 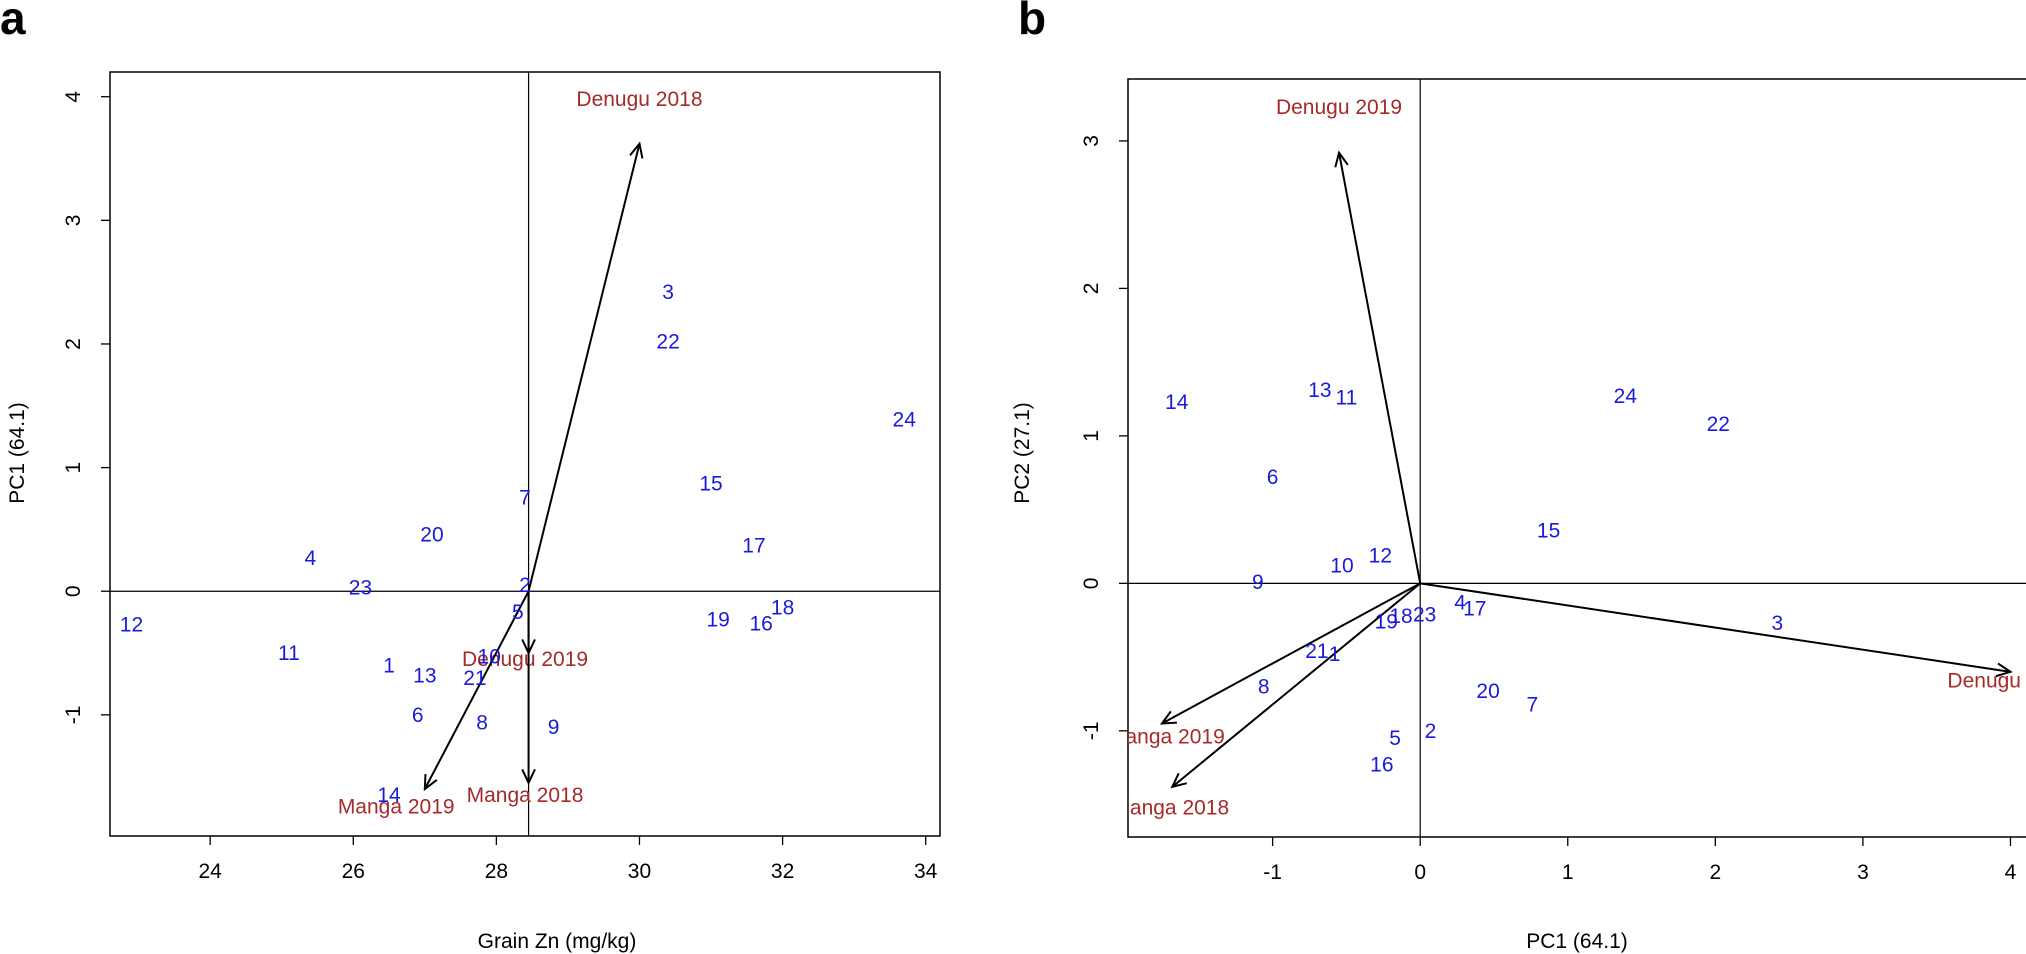 What do you see at coordinates (496, 871) in the screenshot?
I see `x-tick-label-a: 28` at bounding box center [496, 871].